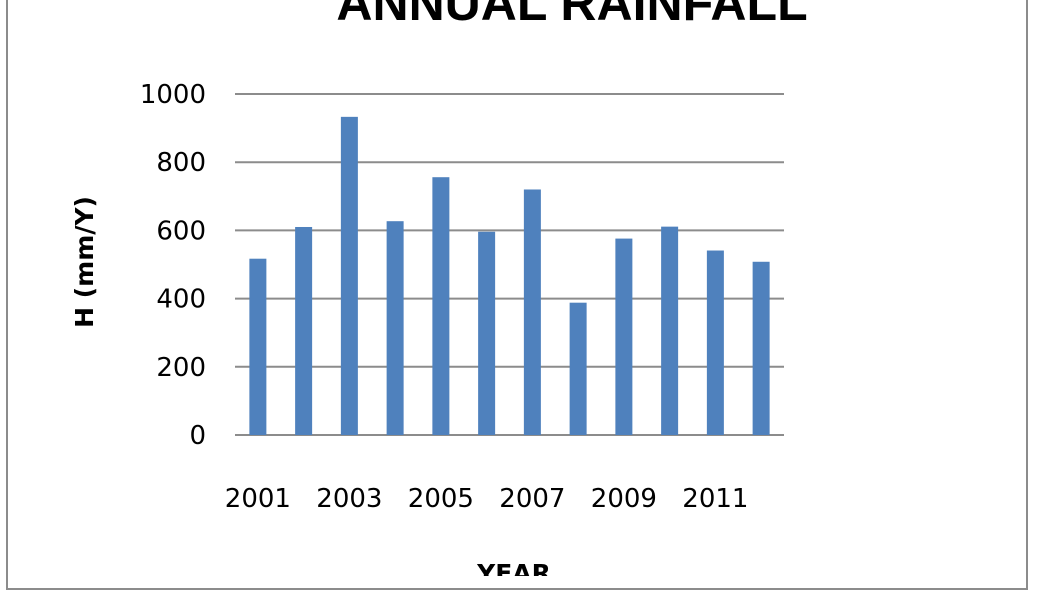  What do you see at coordinates (181, 163) in the screenshot?
I see `y-tick-label: 800` at bounding box center [181, 163].